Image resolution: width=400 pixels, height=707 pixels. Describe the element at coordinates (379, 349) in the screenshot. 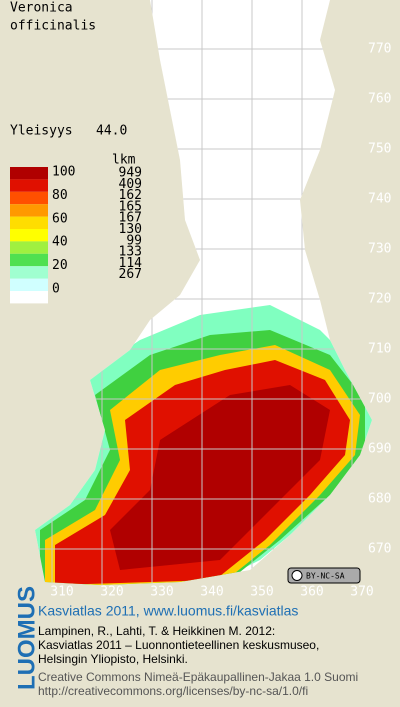

I see `northing-label: 710` at that location.